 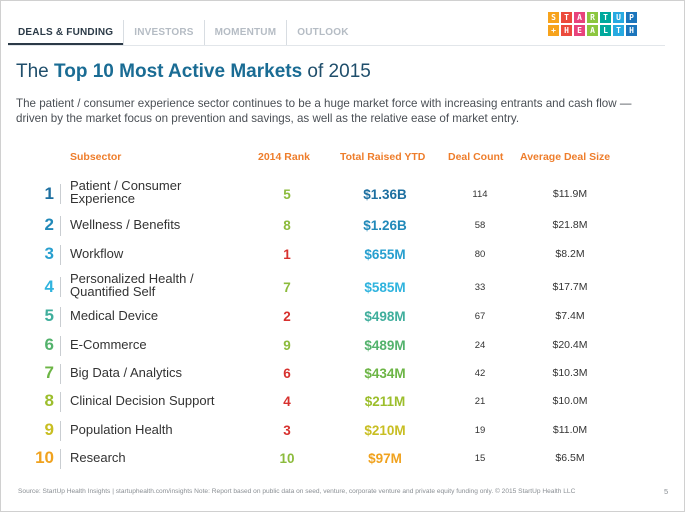 What do you see at coordinates (570, 345) in the screenshot?
I see `average-deal-size: $20.4M` at bounding box center [570, 345].